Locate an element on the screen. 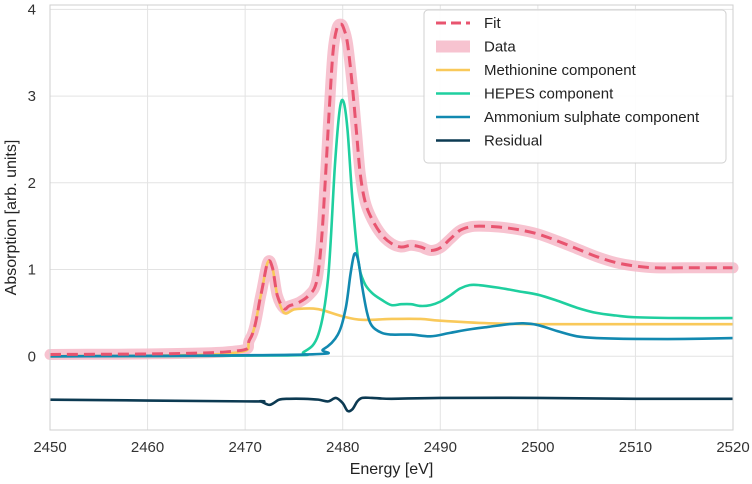  x-tick-label: 2490 is located at coordinates (440, 447).